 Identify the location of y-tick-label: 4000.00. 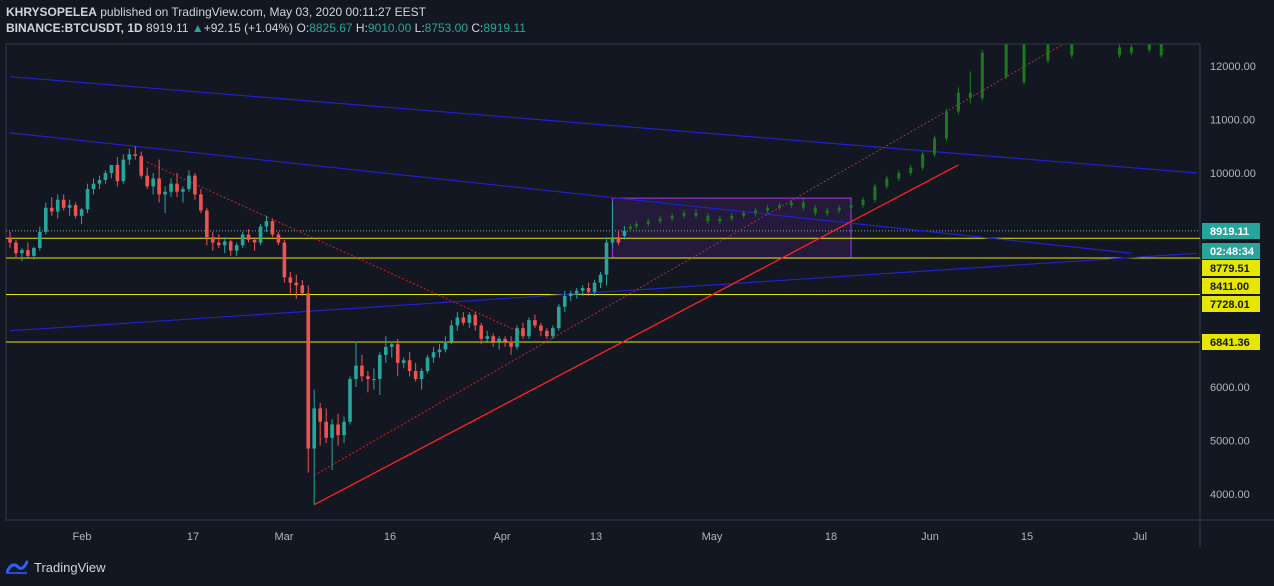
(1230, 495).